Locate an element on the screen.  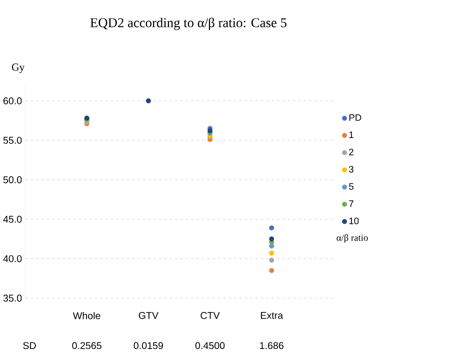
y-tick-label: 55.0 is located at coordinates (12, 140).